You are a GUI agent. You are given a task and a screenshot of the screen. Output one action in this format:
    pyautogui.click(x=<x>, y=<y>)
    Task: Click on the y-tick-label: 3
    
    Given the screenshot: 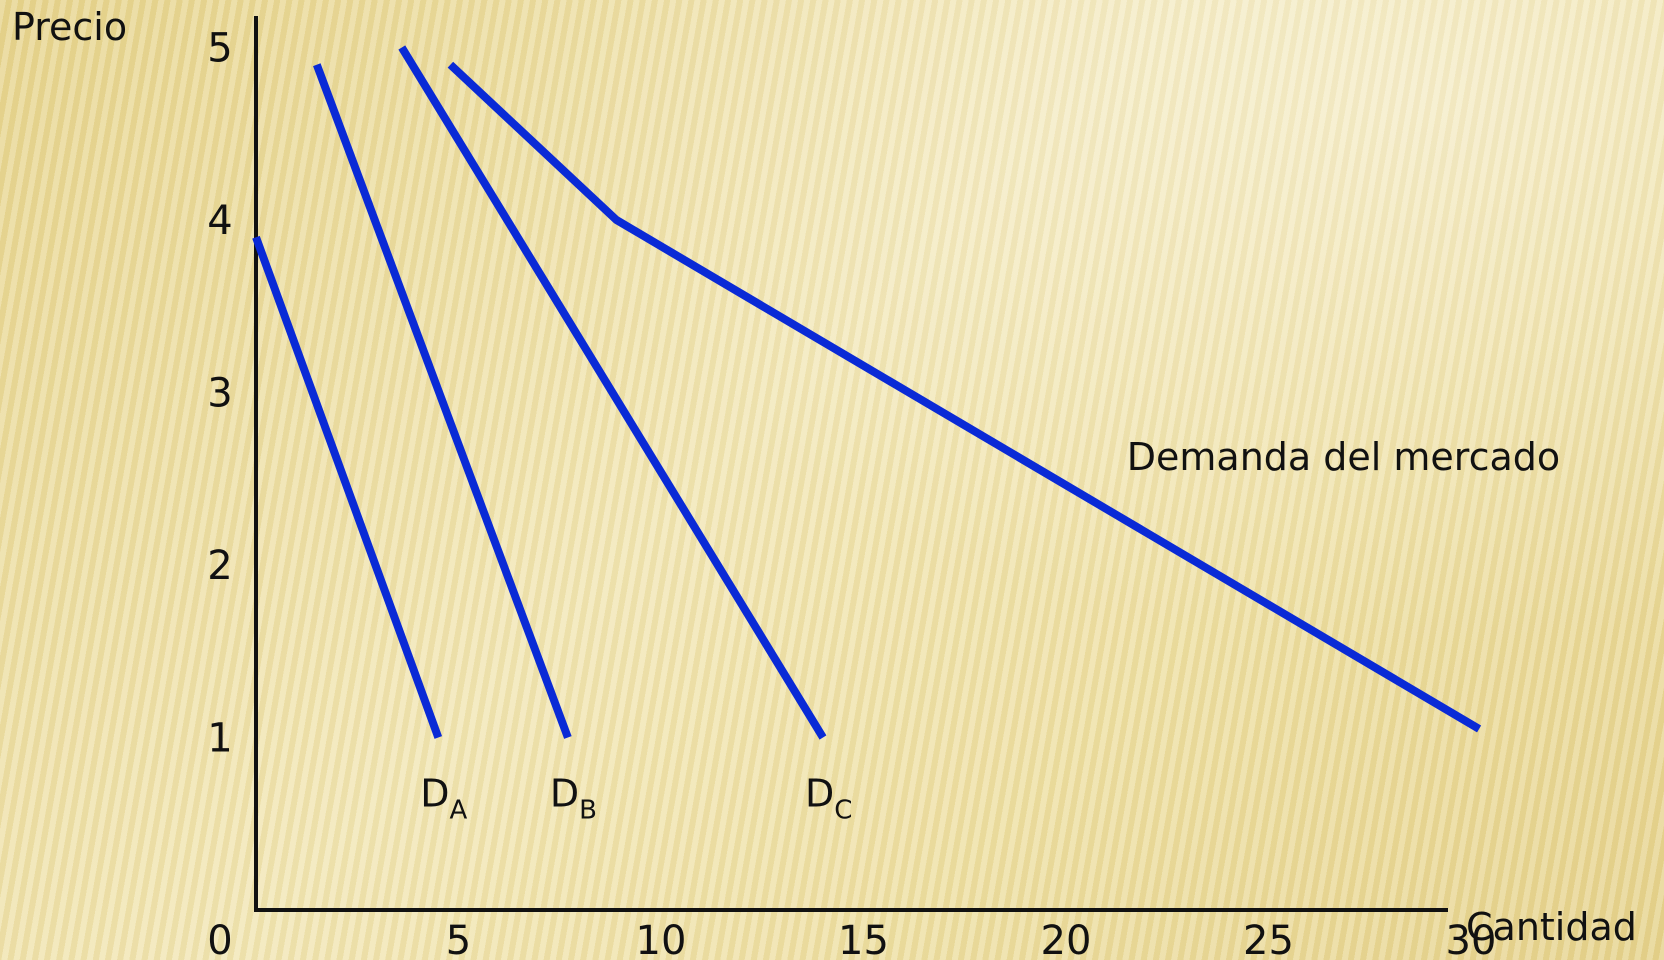 What is the action you would take?
    pyautogui.click(x=219, y=394)
    